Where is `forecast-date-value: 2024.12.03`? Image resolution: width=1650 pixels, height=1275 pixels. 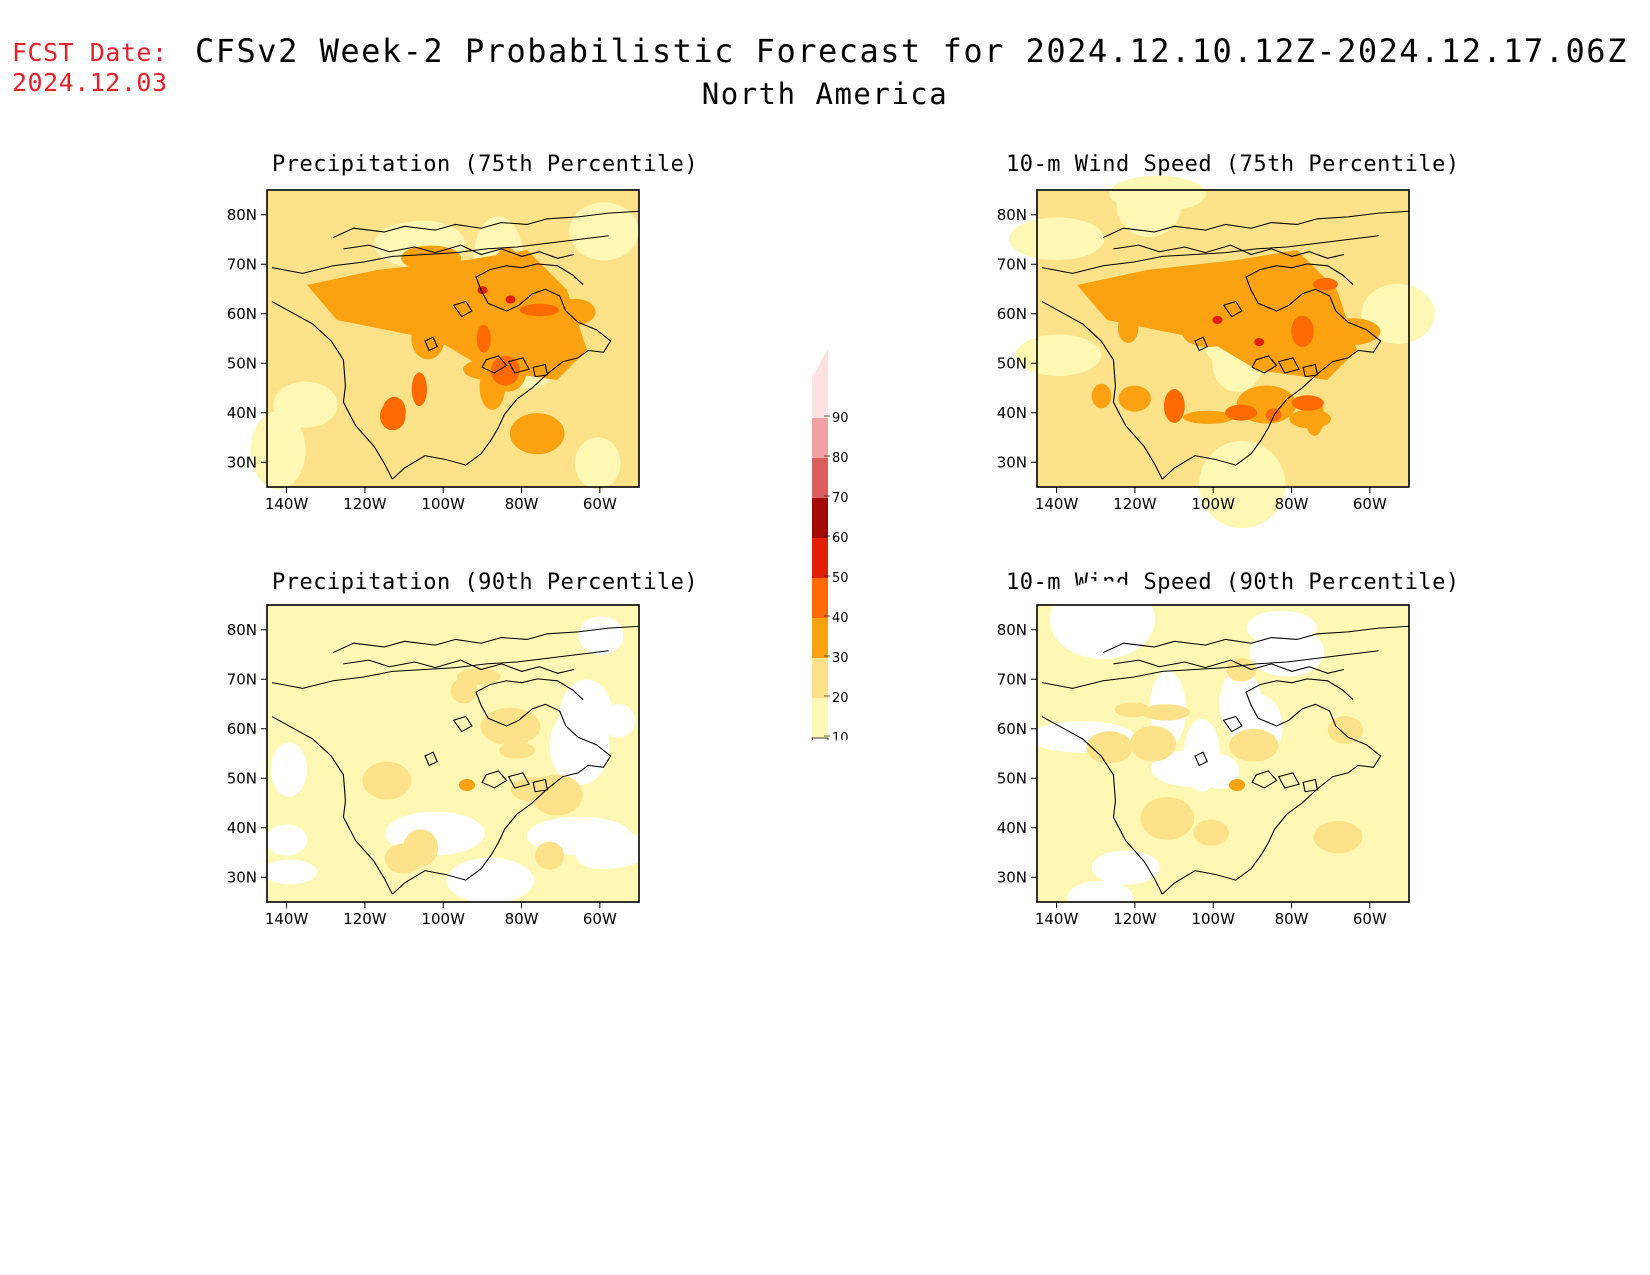 forecast-date-value: 2024.12.03 is located at coordinates (90, 82).